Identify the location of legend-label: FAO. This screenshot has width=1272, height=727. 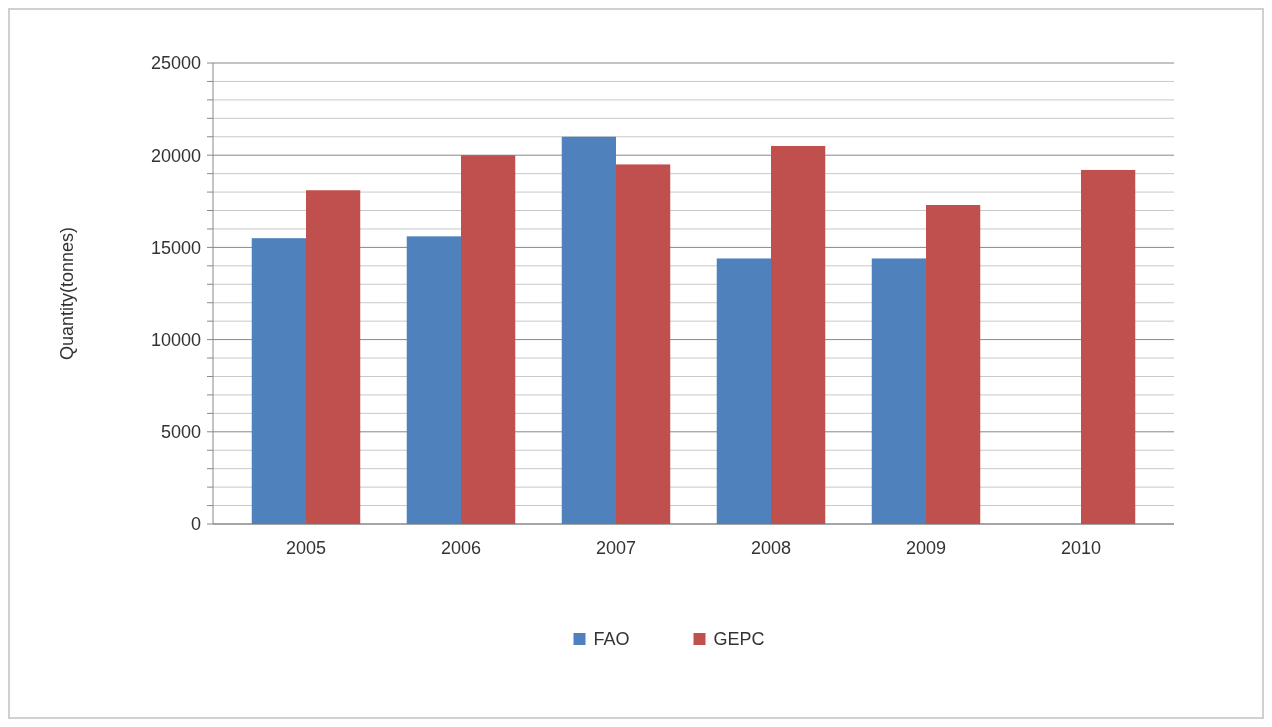
(611, 639).